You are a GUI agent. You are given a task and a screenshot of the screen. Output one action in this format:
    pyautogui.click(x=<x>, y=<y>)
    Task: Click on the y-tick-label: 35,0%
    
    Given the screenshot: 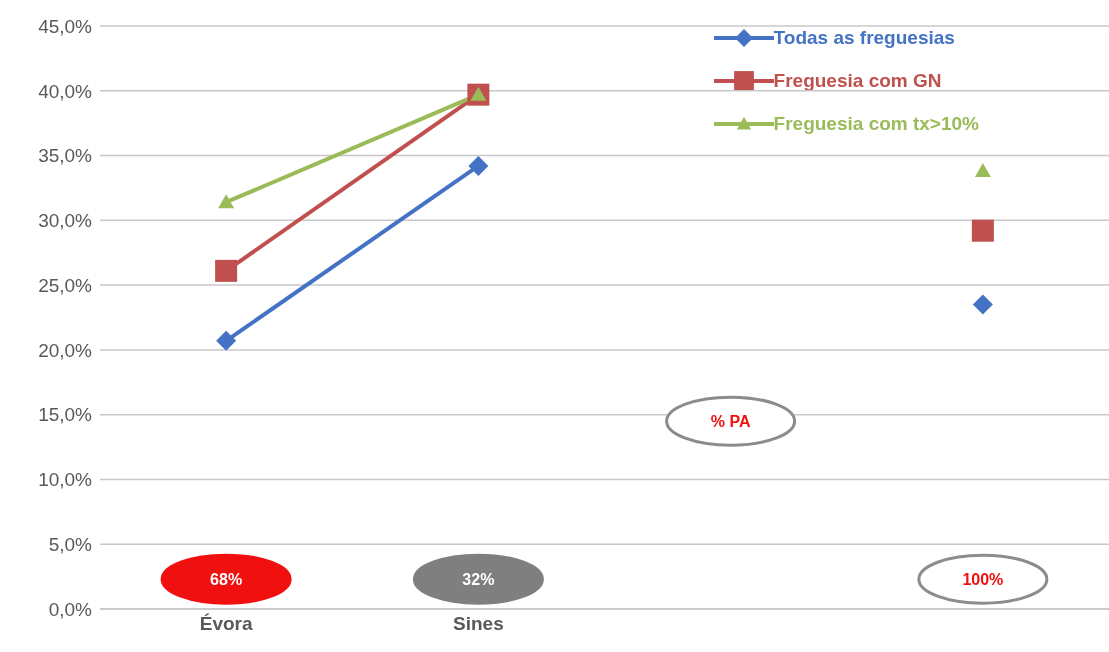 What is the action you would take?
    pyautogui.click(x=65, y=156)
    